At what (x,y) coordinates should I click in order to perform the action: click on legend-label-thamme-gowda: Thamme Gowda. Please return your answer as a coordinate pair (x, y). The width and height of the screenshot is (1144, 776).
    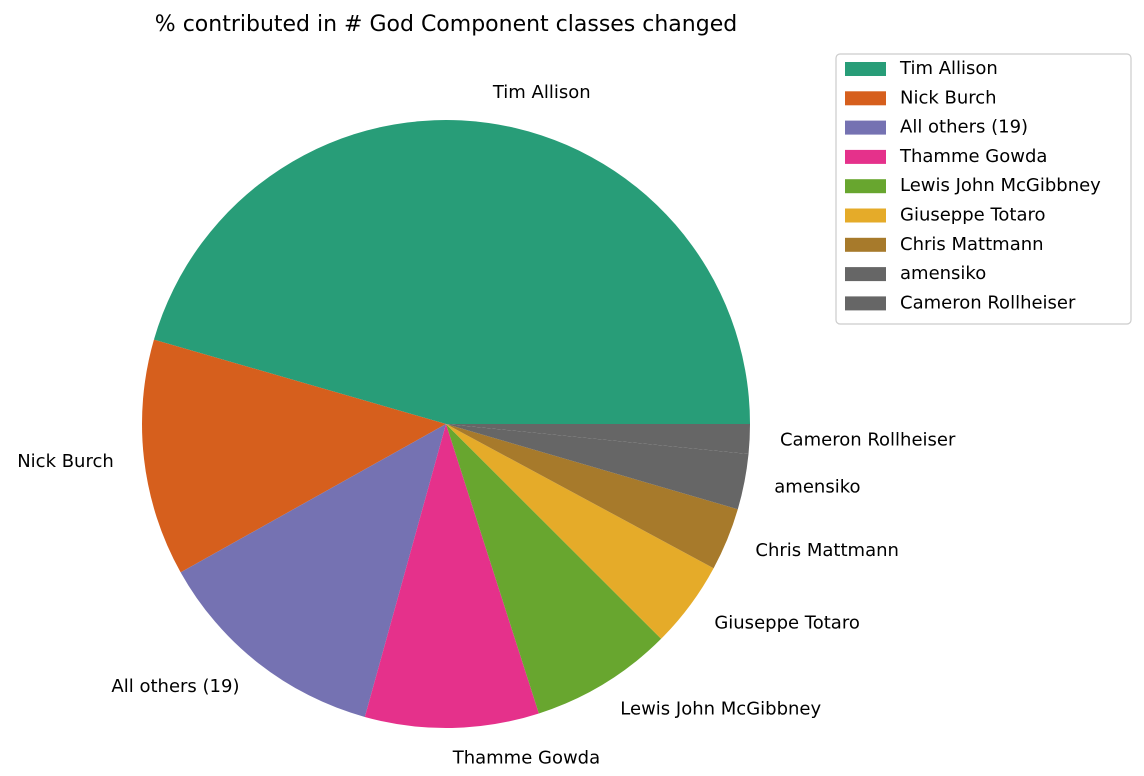
    Looking at the image, I should click on (973, 156).